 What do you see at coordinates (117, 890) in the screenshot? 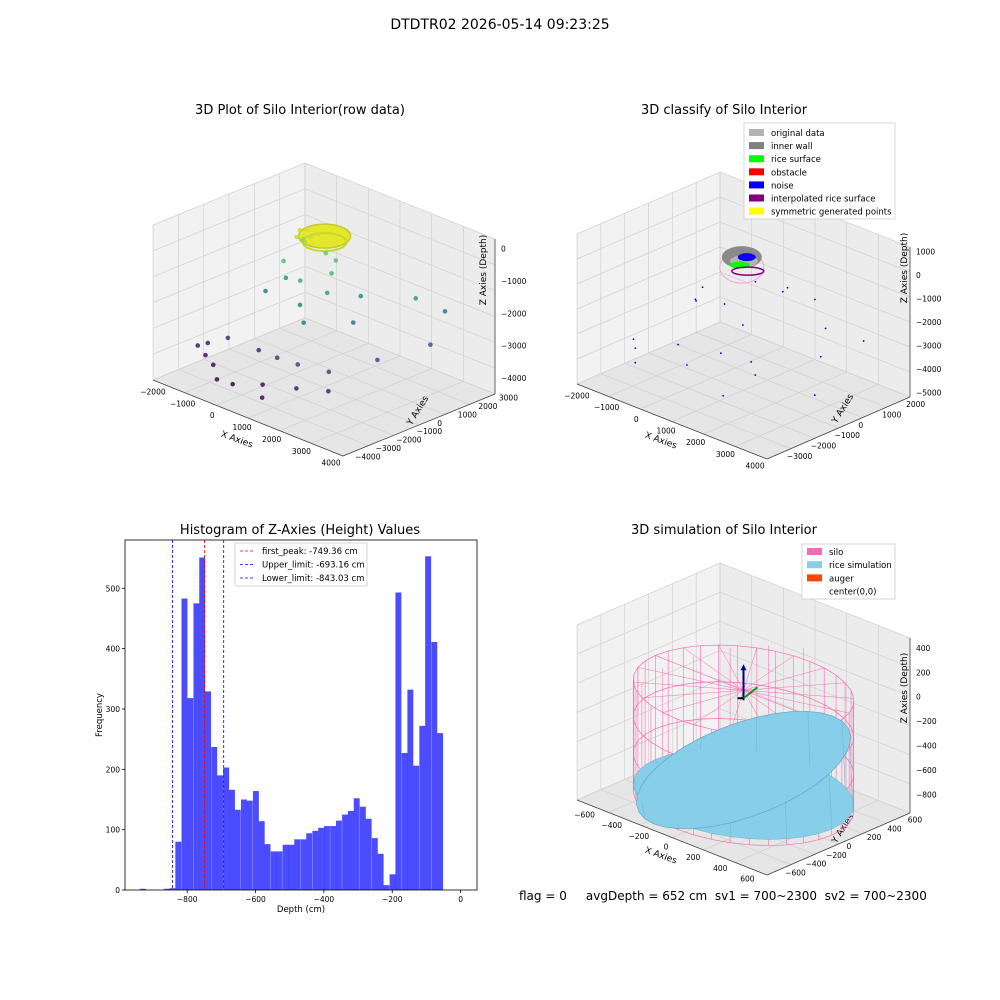
I see `hist-y-tick: 0` at bounding box center [117, 890].